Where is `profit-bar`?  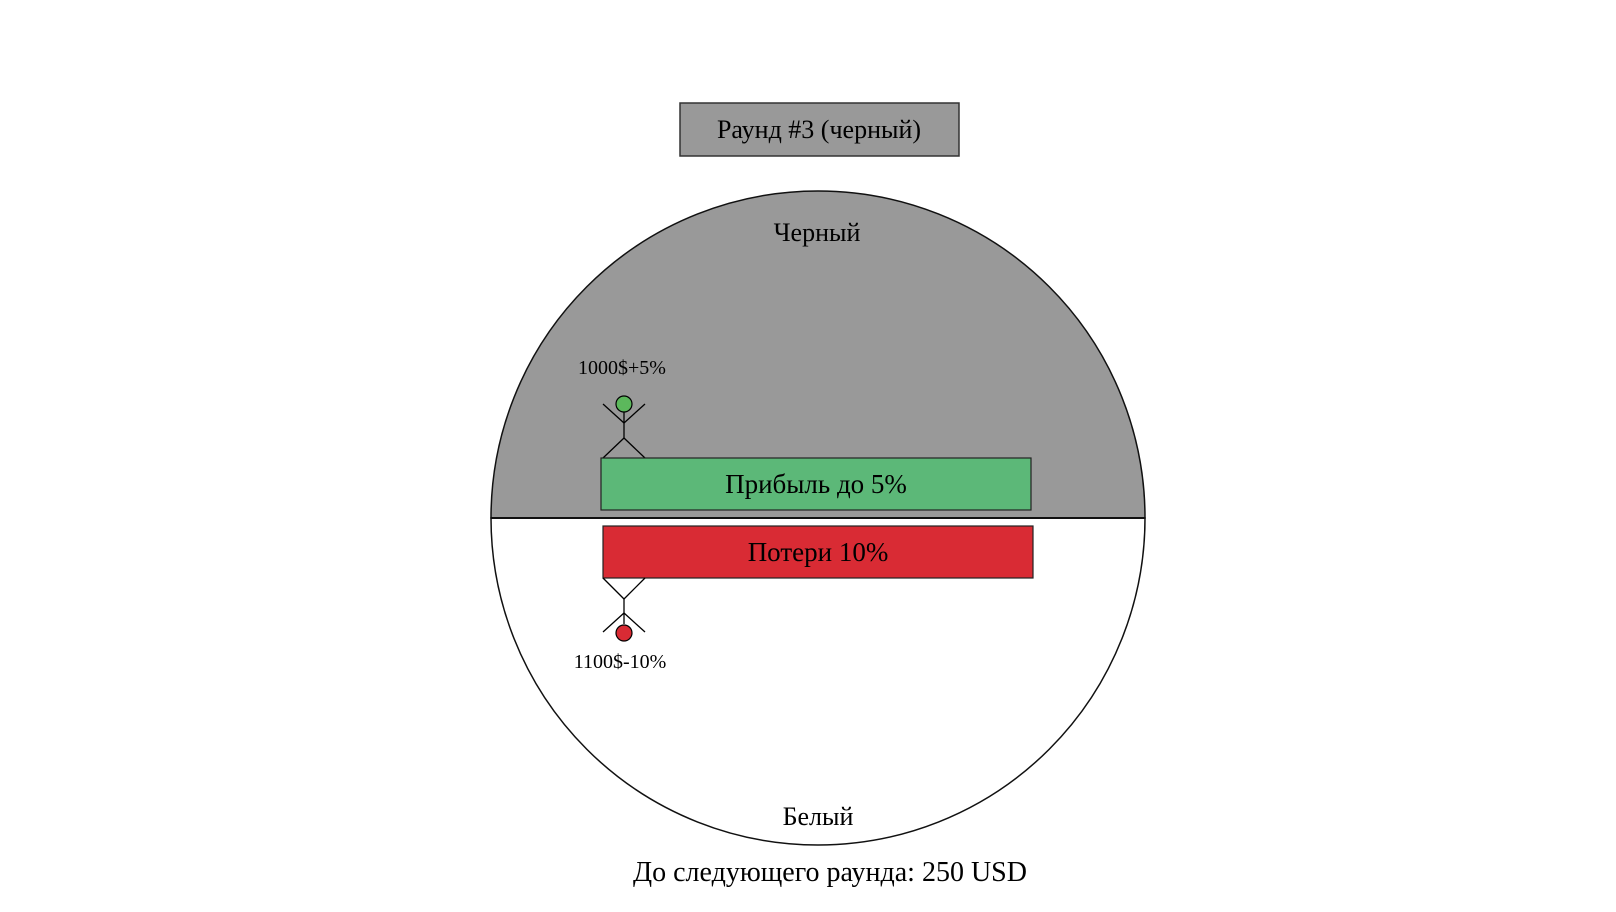
profit-bar is located at coordinates (816, 484).